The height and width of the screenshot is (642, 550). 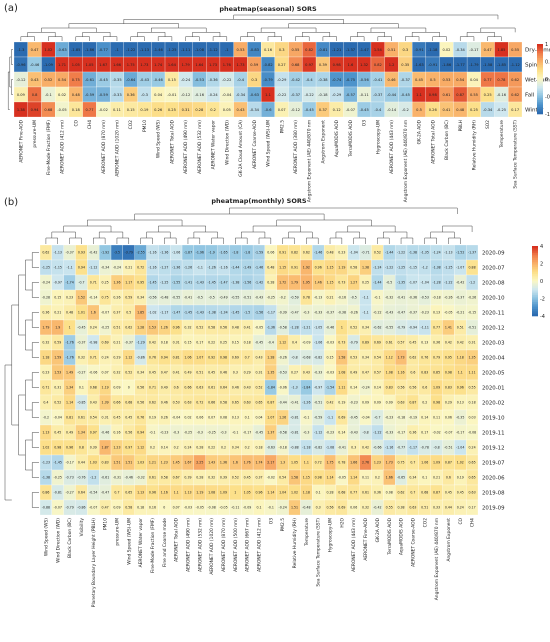 I want to click on cell-value-label: -1.17, so click(x=271, y=313).